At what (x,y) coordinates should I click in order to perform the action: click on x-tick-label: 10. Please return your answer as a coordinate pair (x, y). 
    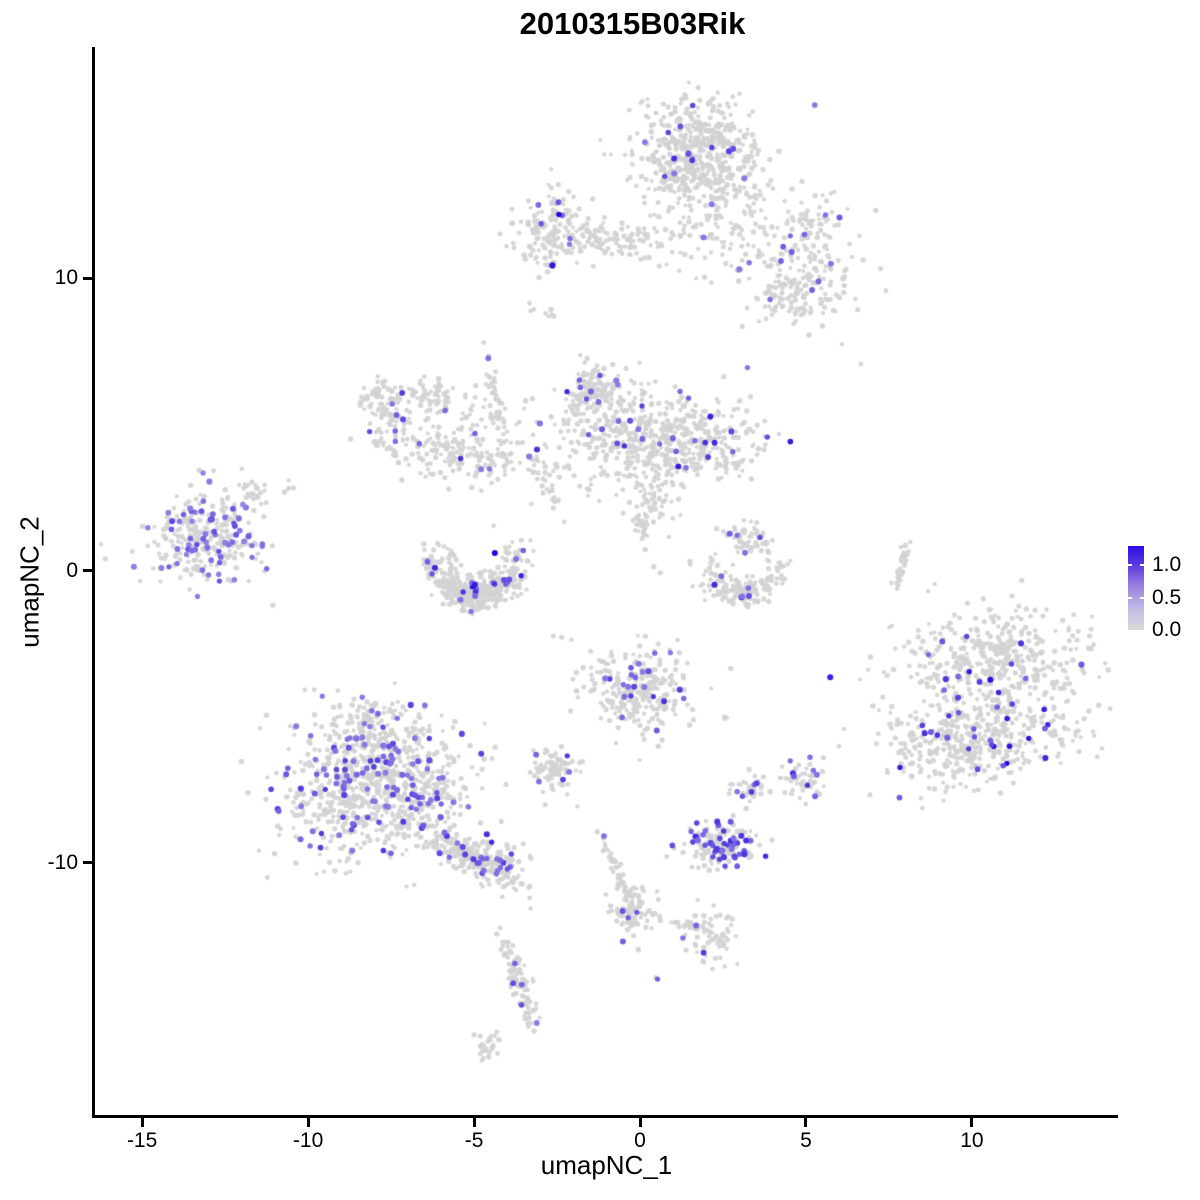
    Looking at the image, I should click on (972, 1140).